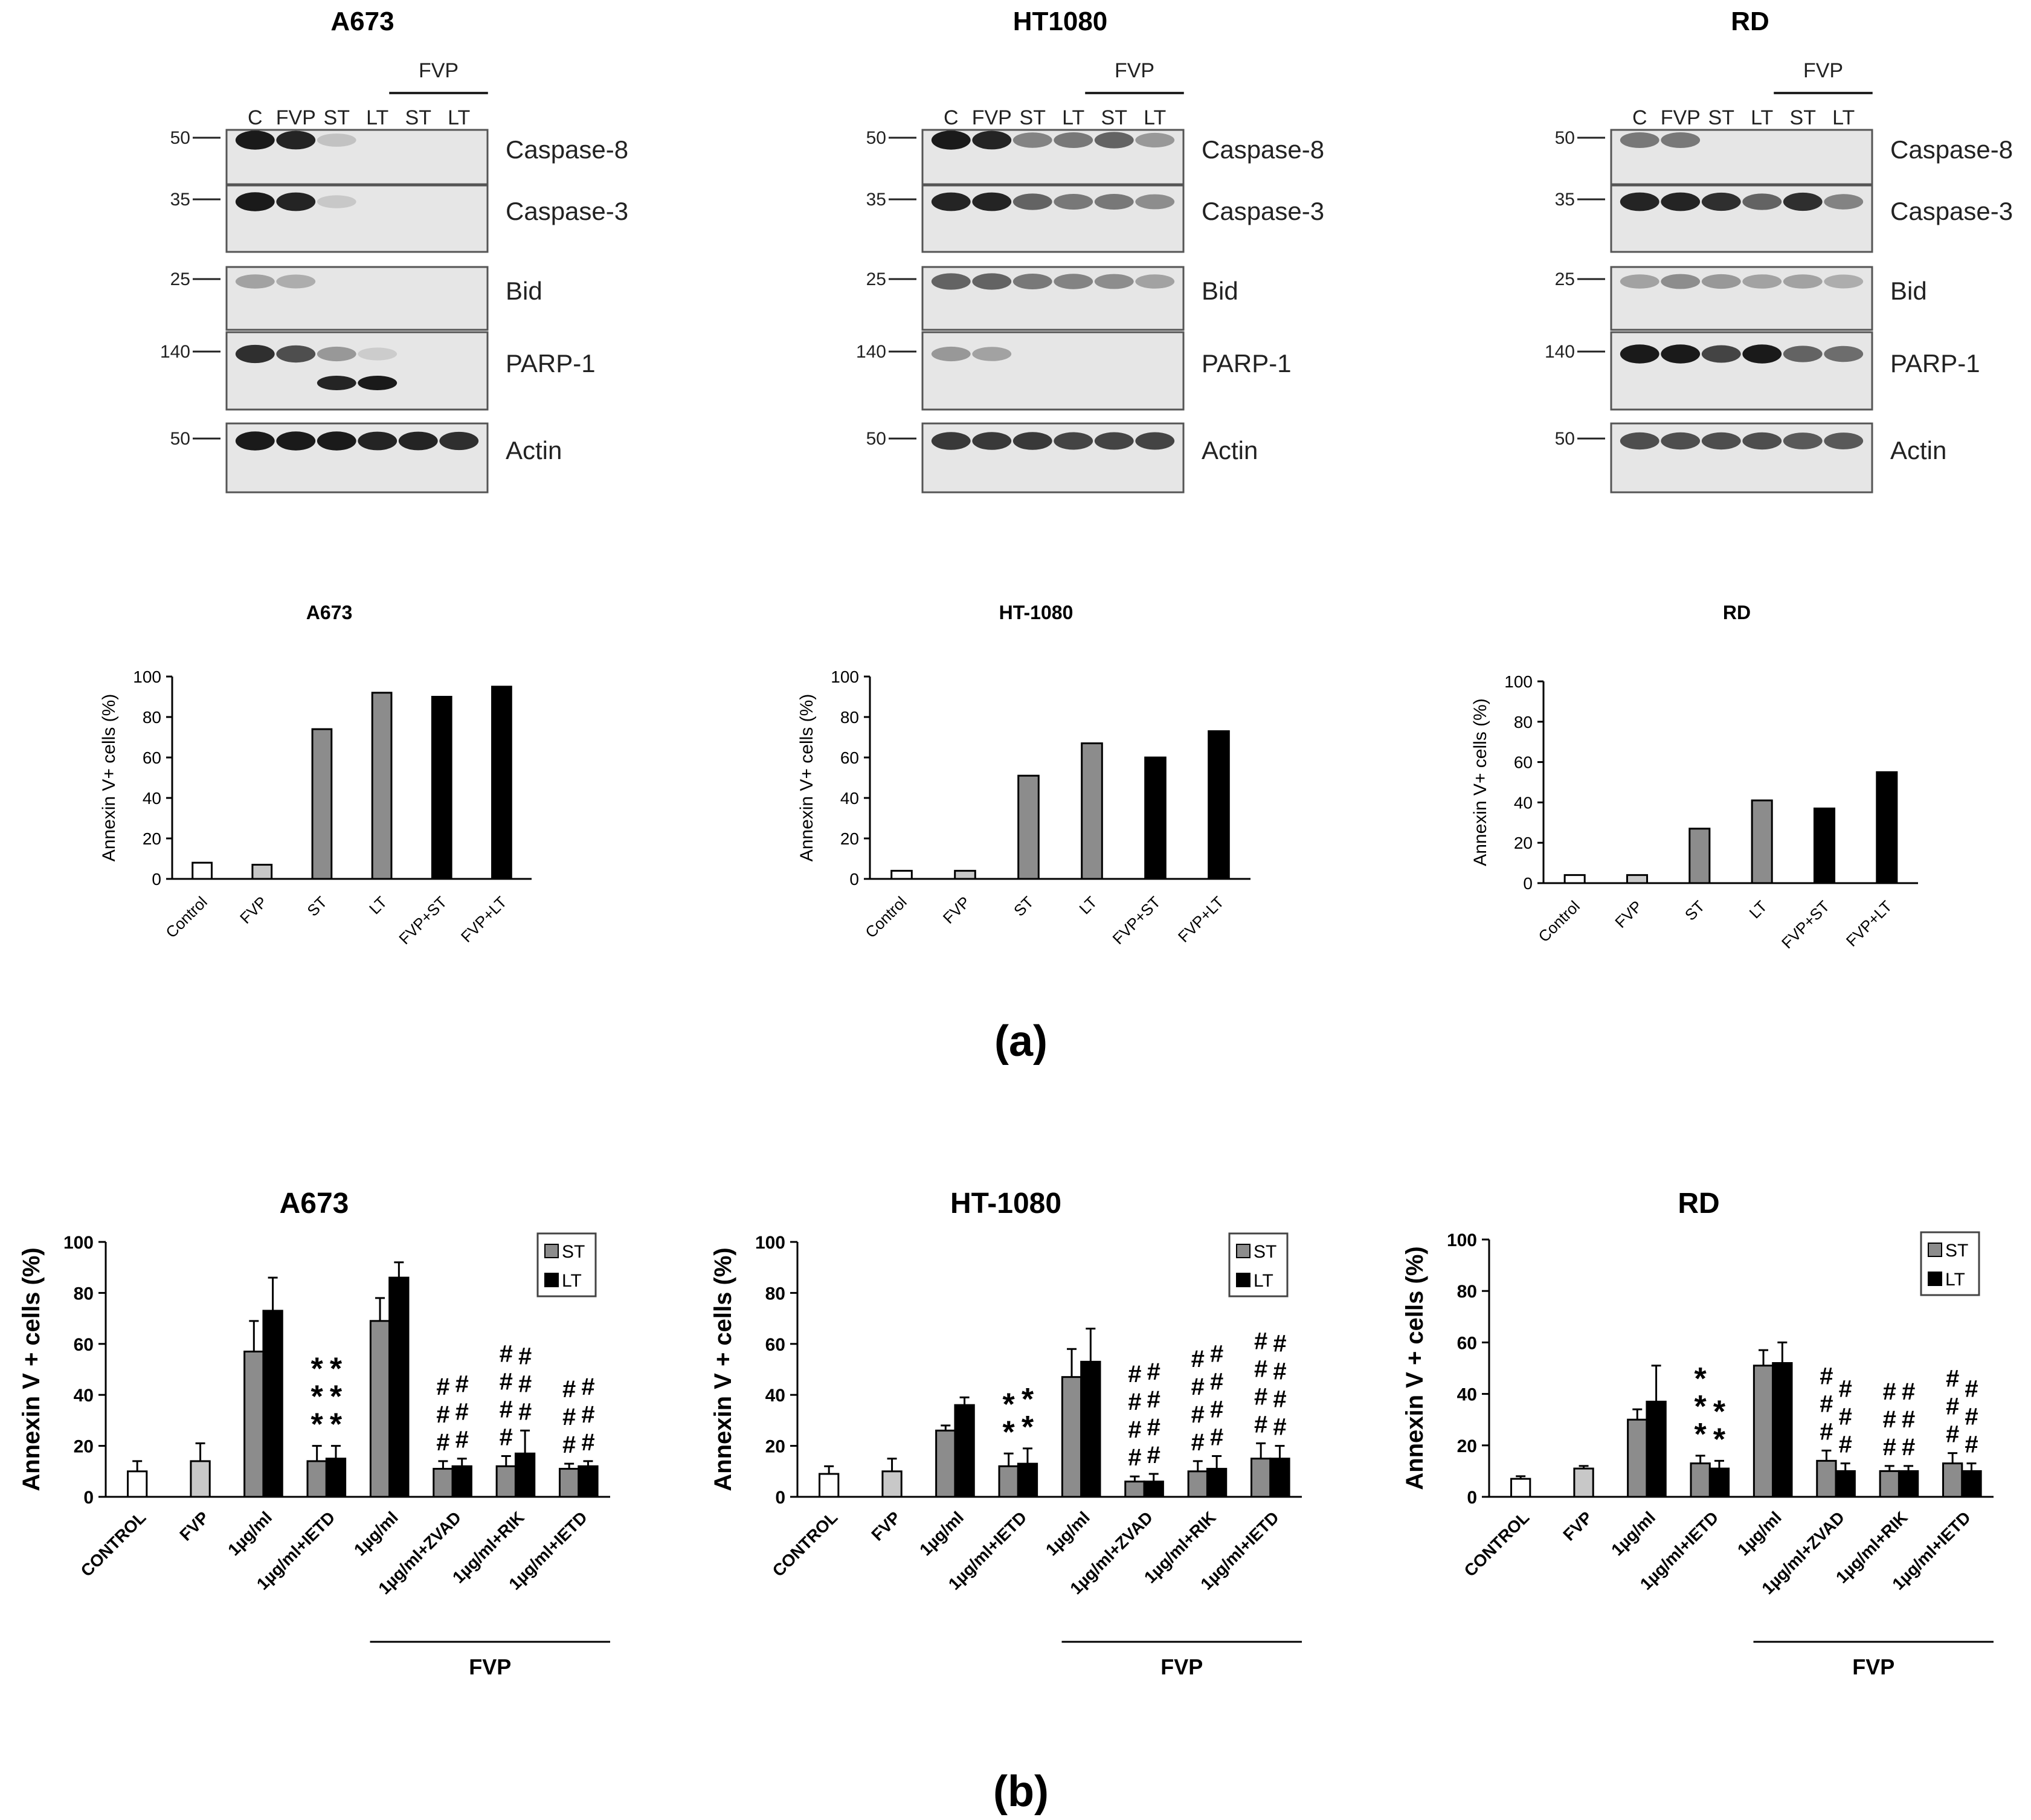 The width and height of the screenshot is (2031, 1820). What do you see at coordinates (113, 1544) in the screenshot?
I see `category-label: CONTROL` at bounding box center [113, 1544].